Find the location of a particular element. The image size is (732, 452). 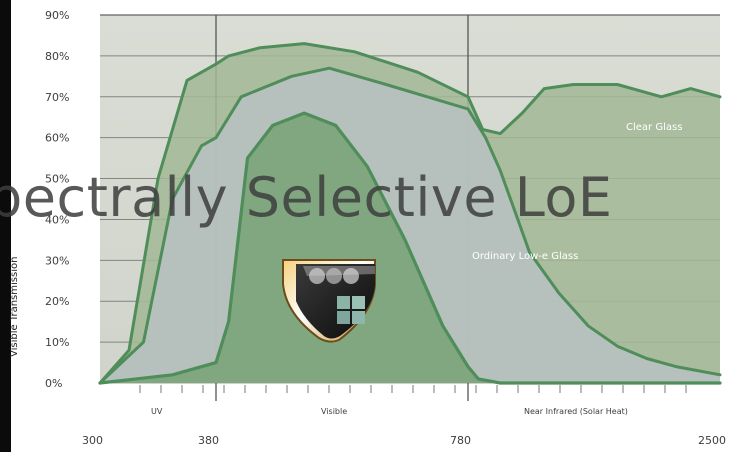

series-label-ordinary-low-e: Ordinary Low-e Glass is located at coordinates (525, 256).